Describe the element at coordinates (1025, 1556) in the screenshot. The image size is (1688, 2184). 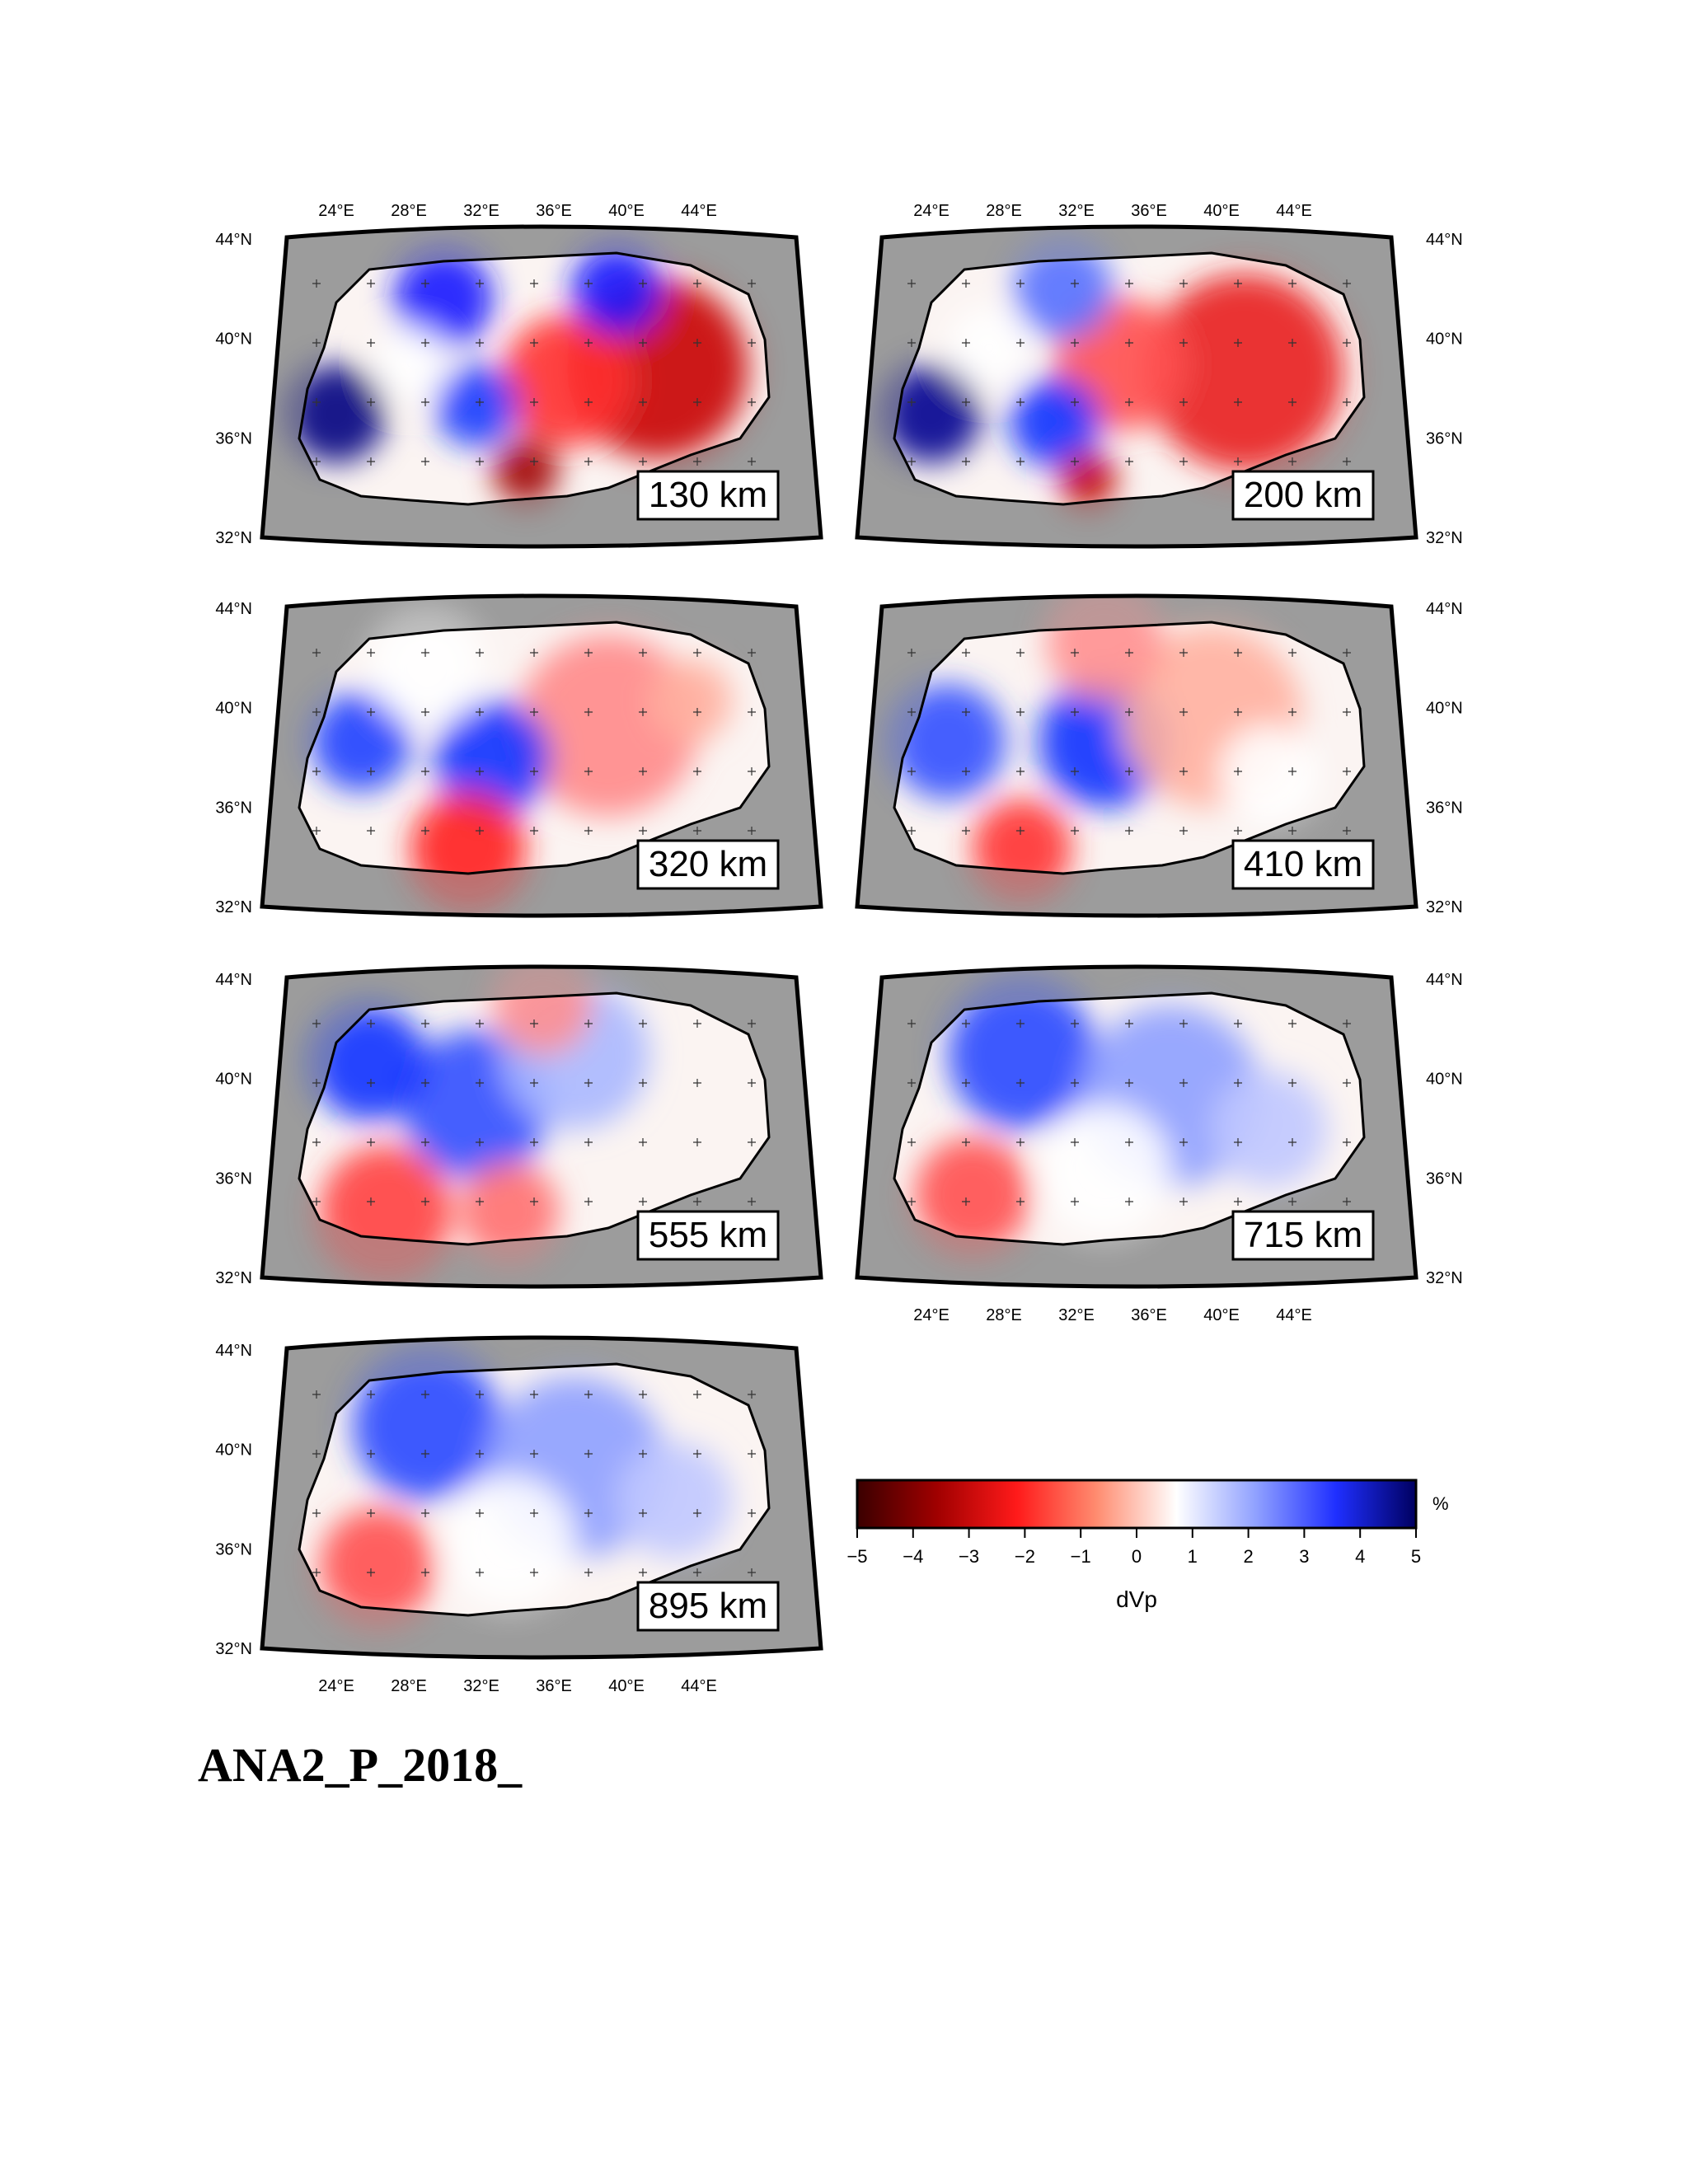
I see `colorbar-tick-label: −2` at that location.